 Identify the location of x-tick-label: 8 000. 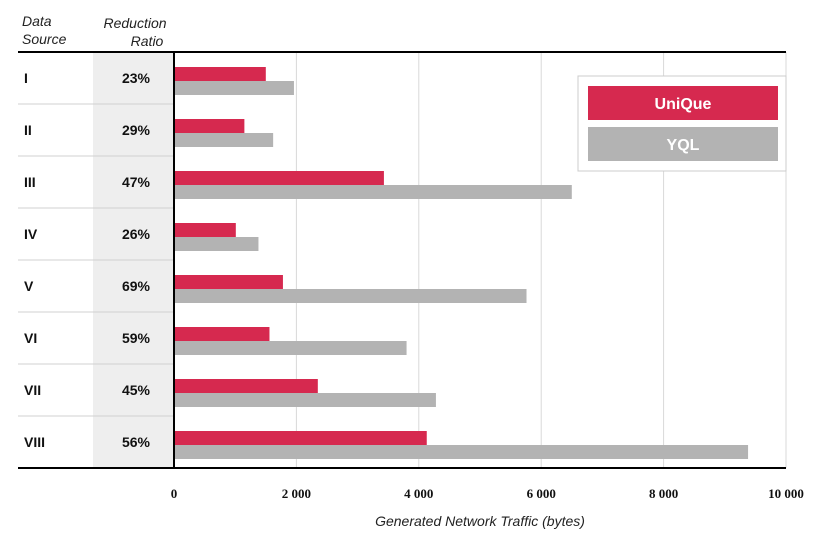
(663, 493).